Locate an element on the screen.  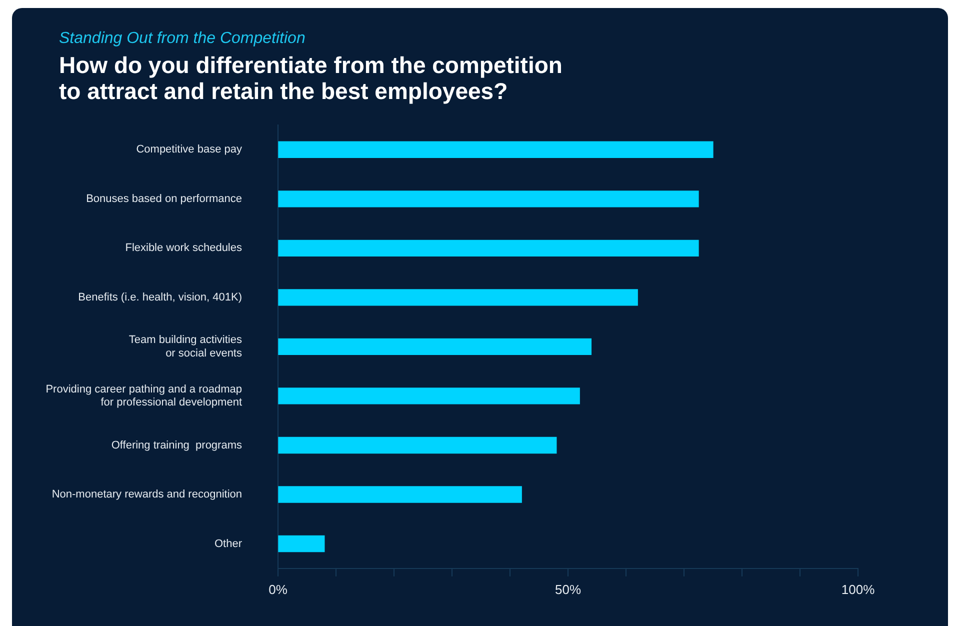
chart-title: How do you differentiate from the competition to attract and retain the best employees? is located at coordinates (310, 78).